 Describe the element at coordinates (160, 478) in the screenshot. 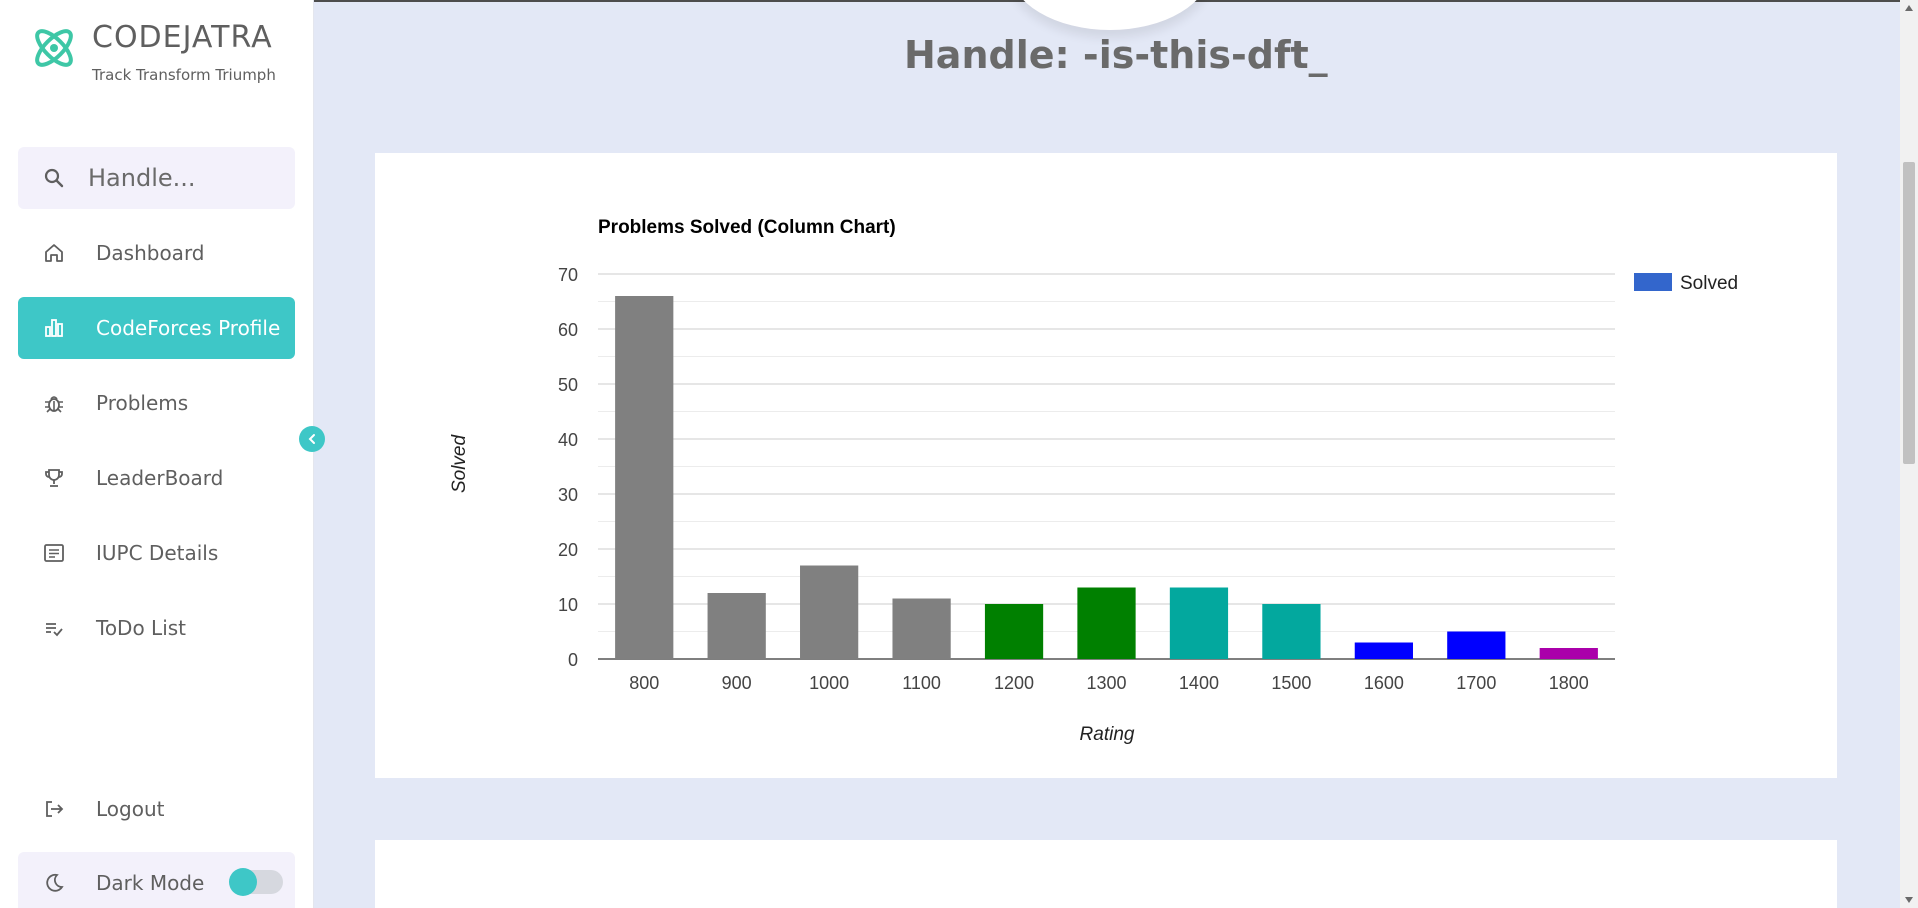

I see `sidebar-item-label: LeaderBoard` at that location.